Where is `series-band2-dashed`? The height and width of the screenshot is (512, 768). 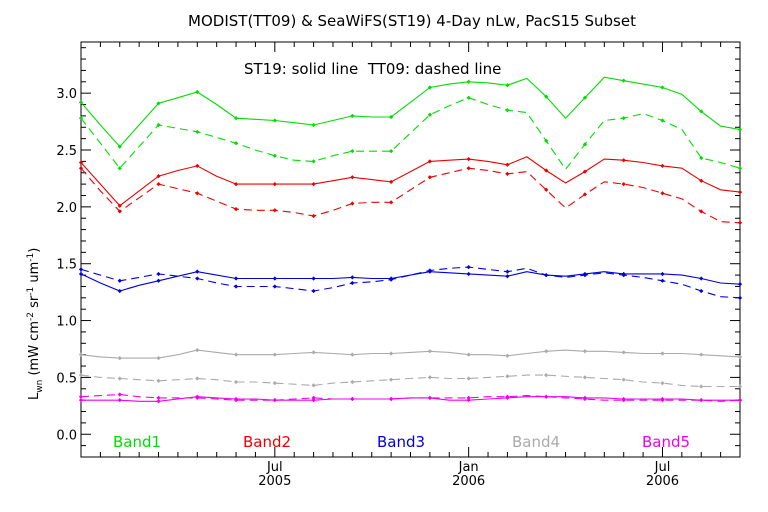 series-band2-dashed is located at coordinates (410, 195).